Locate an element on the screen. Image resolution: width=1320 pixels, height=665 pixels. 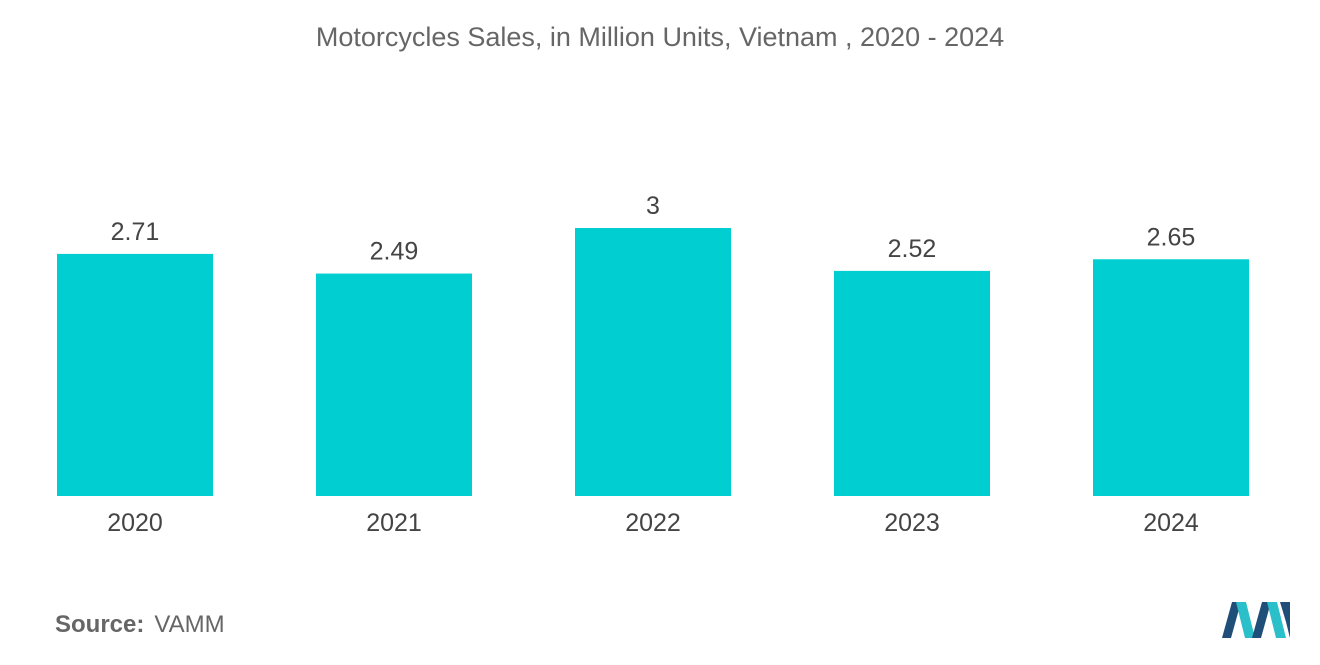
source-note: Source: VAMM is located at coordinates (140, 625).